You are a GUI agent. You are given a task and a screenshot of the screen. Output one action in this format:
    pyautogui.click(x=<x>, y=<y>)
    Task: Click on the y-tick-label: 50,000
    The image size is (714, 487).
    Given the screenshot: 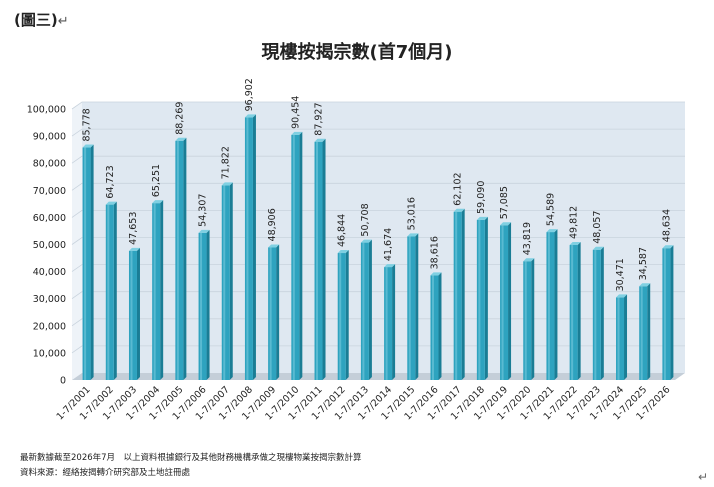 What is the action you would take?
    pyautogui.click(x=49, y=245)
    